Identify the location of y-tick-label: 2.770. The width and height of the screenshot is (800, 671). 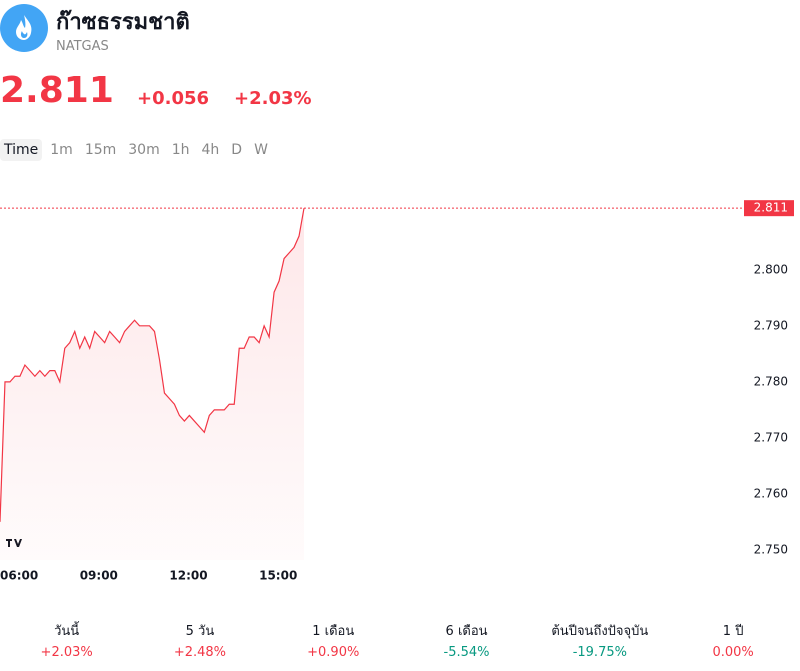
(771, 437).